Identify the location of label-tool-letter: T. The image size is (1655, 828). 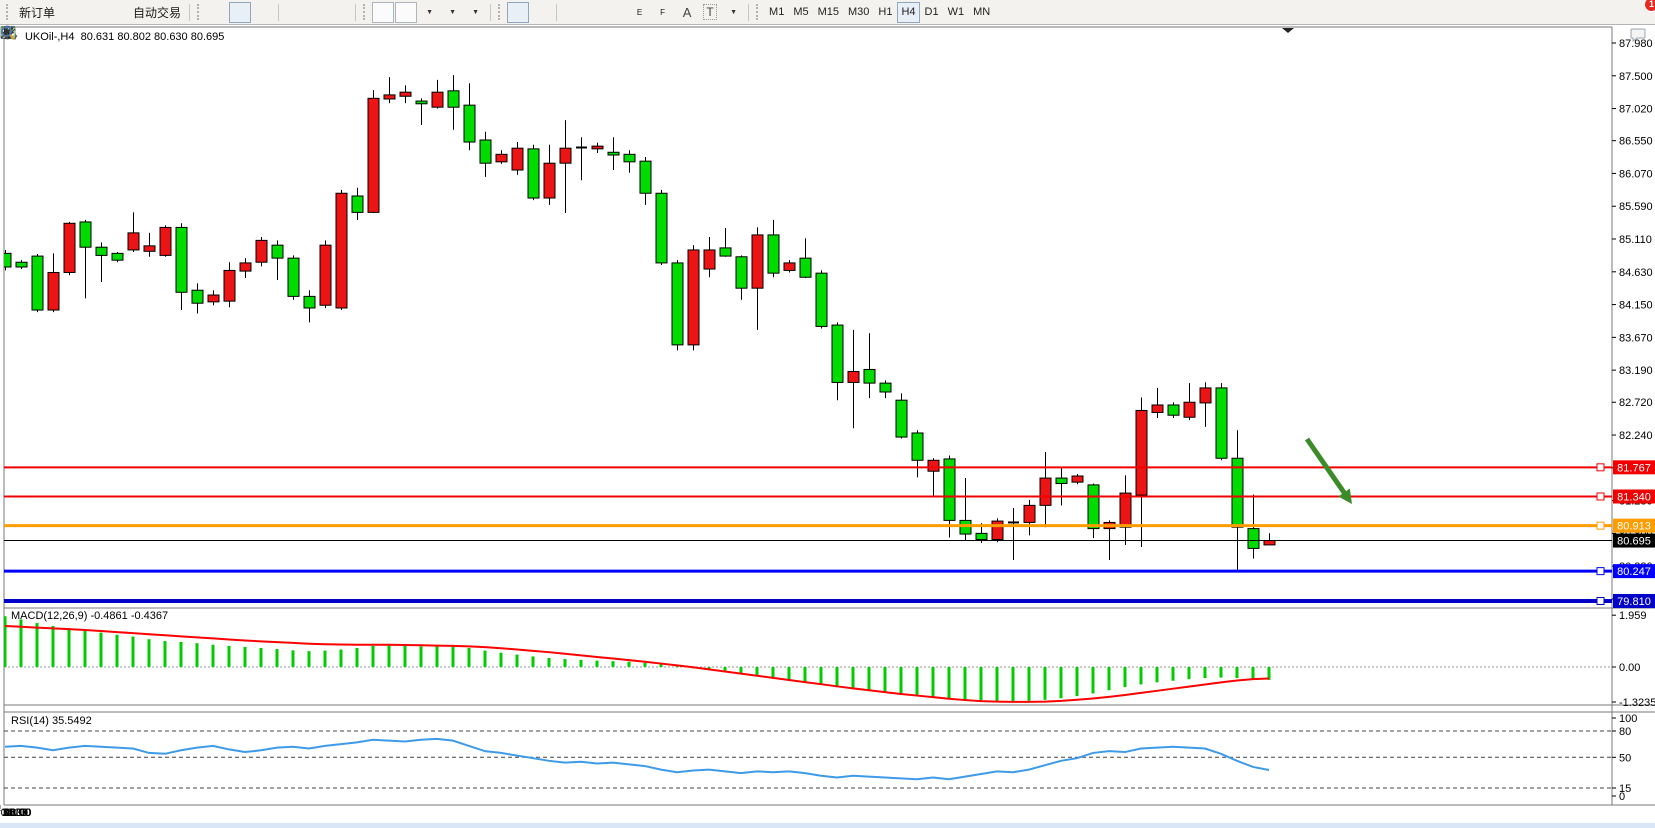
(710, 12).